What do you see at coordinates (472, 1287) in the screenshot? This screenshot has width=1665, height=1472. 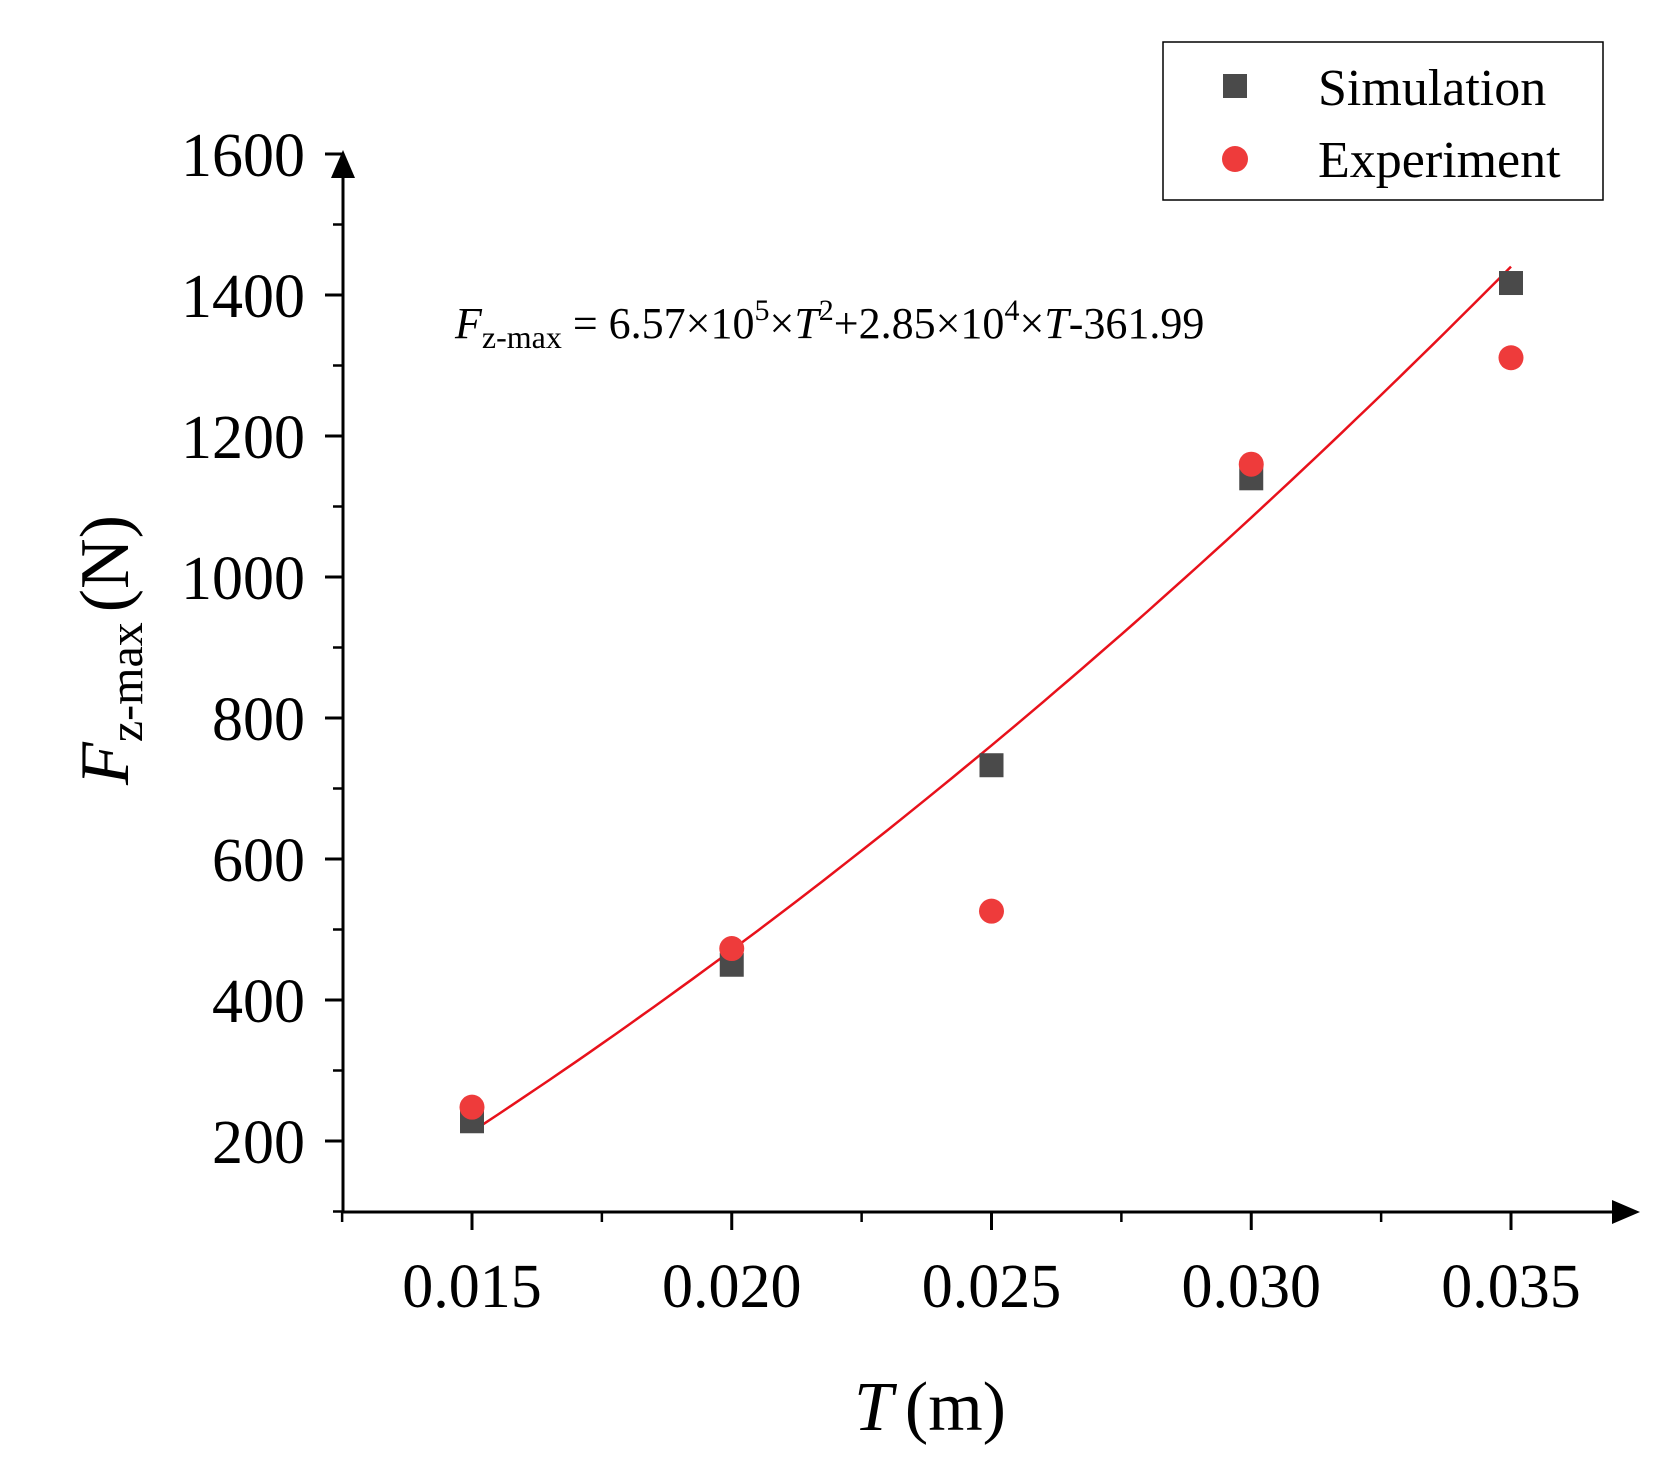 I see `x-tick-label: 0.015` at bounding box center [472, 1287].